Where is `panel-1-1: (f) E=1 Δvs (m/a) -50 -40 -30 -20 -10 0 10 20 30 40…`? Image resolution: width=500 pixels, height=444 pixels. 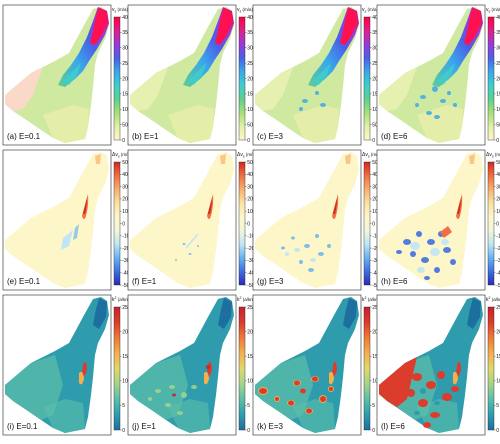 panel-1-1: (f) E=1 Δvs (m/a) -50 -40 -30 -20 -10 0 10 20 30 40… is located at coordinates (192, 220).